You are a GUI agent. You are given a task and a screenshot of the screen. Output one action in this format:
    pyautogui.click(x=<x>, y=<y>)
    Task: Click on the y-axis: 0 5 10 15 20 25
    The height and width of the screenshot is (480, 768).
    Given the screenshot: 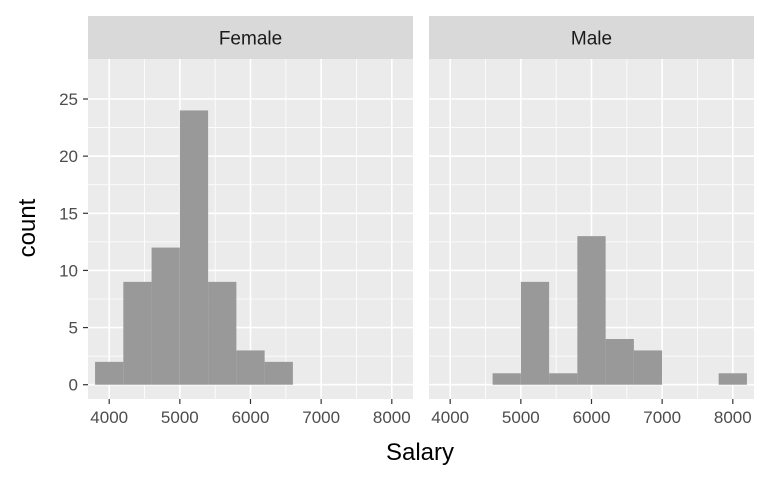 What is the action you would take?
    pyautogui.click(x=73, y=242)
    